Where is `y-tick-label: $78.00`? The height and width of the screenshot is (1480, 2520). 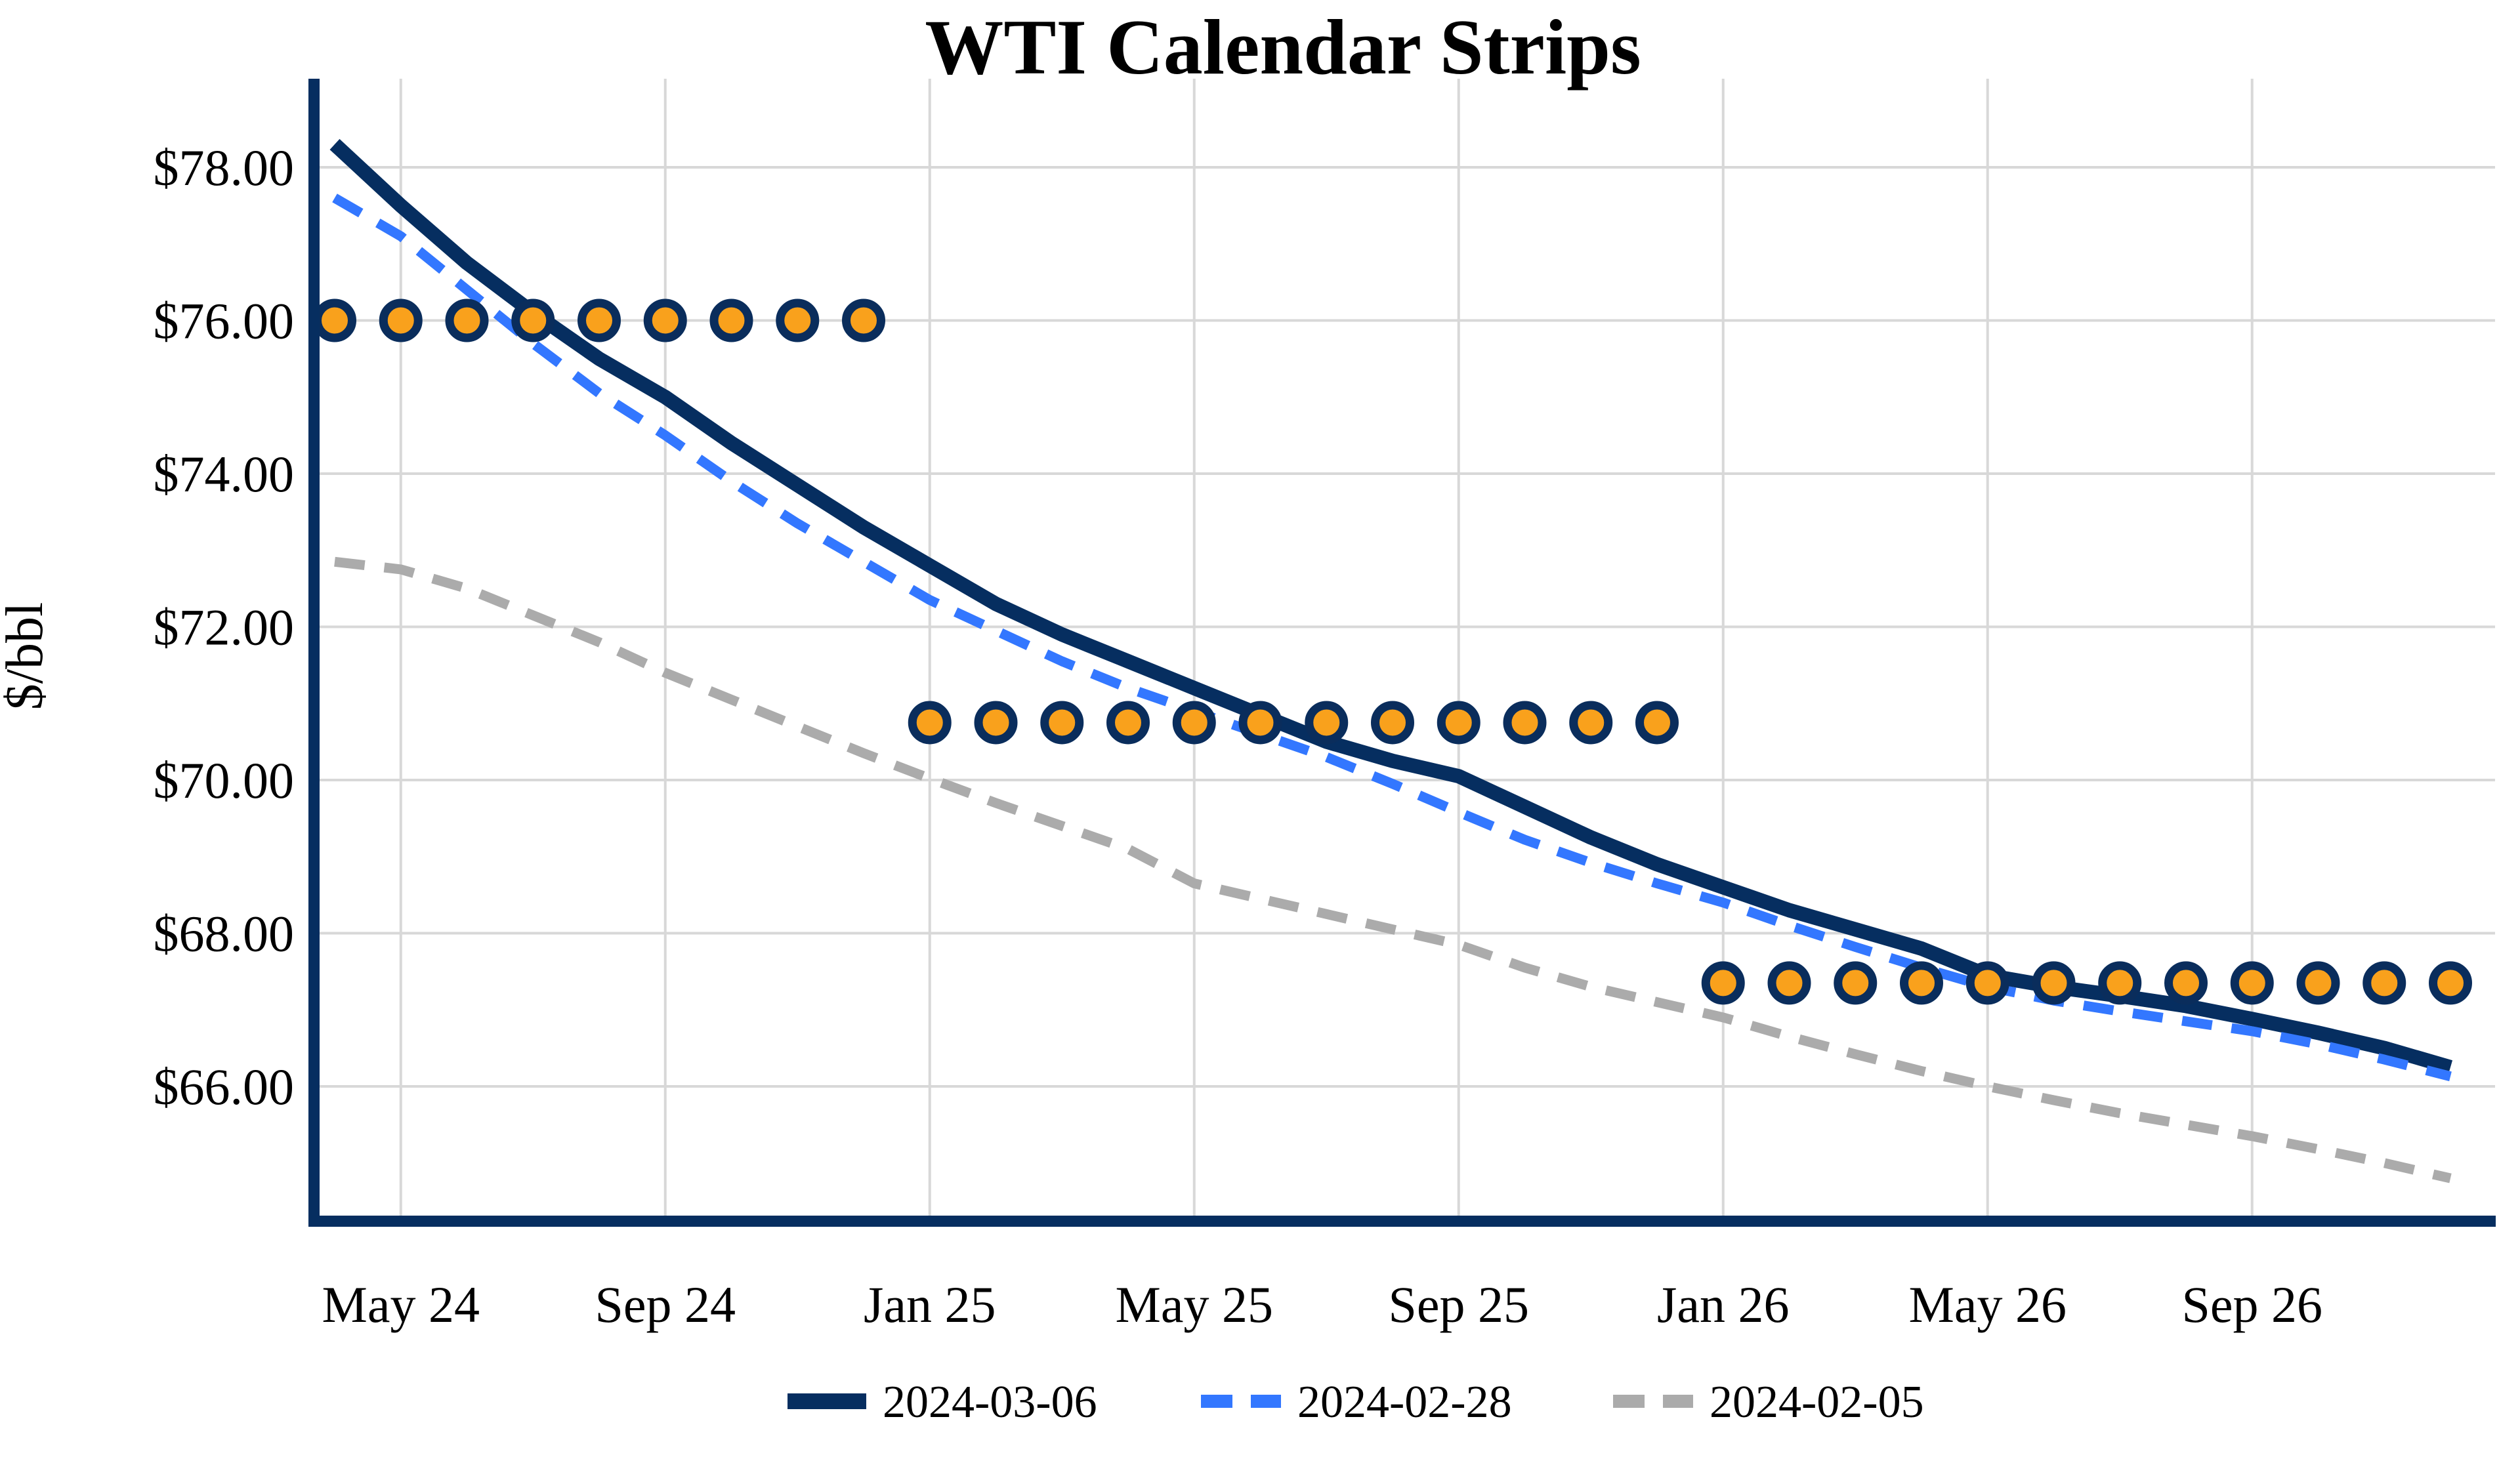
y-tick-label: $78.00 is located at coordinates (224, 167).